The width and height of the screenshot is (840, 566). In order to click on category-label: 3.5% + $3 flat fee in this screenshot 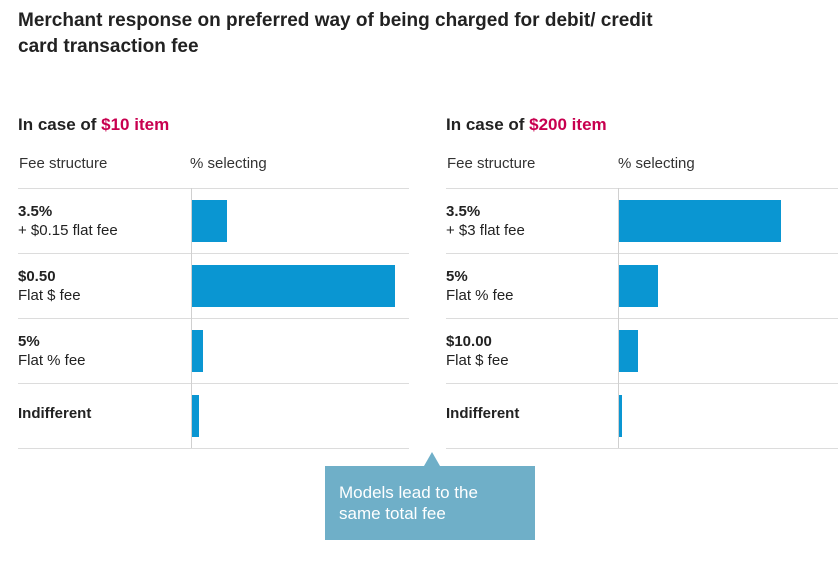, I will do `click(485, 221)`.